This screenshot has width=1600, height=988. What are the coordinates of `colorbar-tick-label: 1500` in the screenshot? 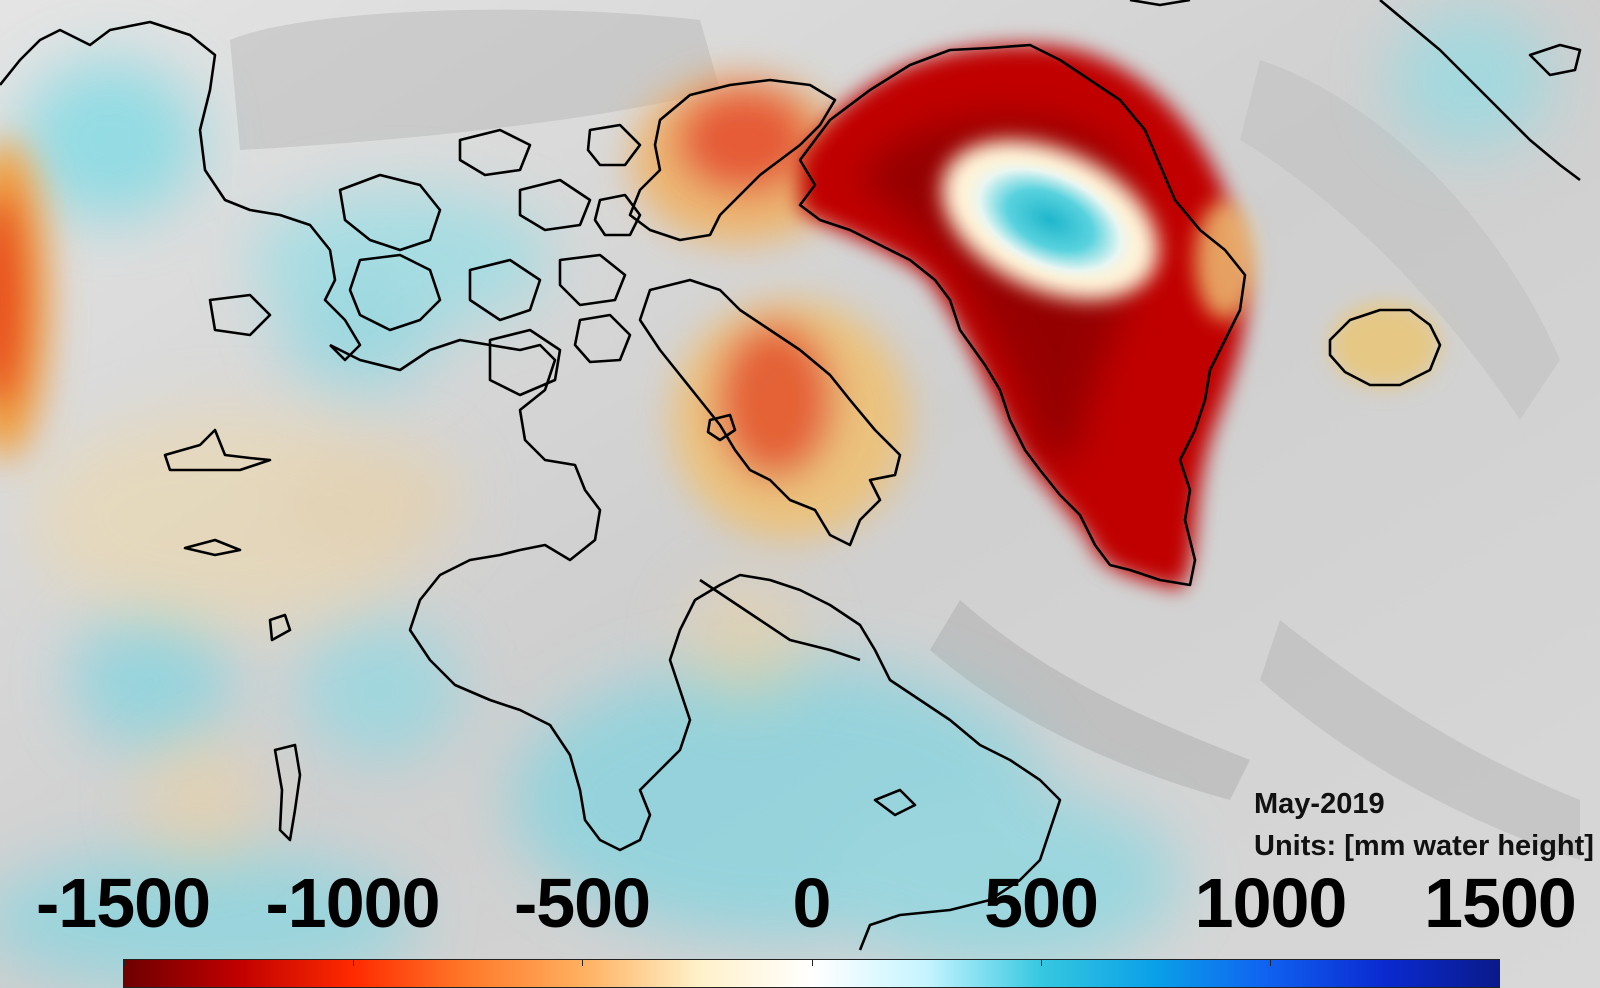 It's located at (1500, 903).